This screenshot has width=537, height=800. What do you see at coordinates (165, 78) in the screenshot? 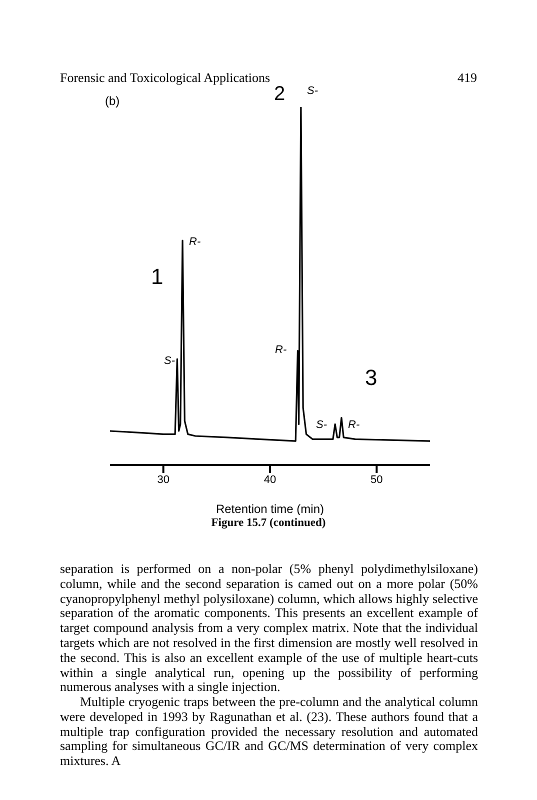
I see `text: Forensic and Toxicological Applications` at bounding box center [165, 78].